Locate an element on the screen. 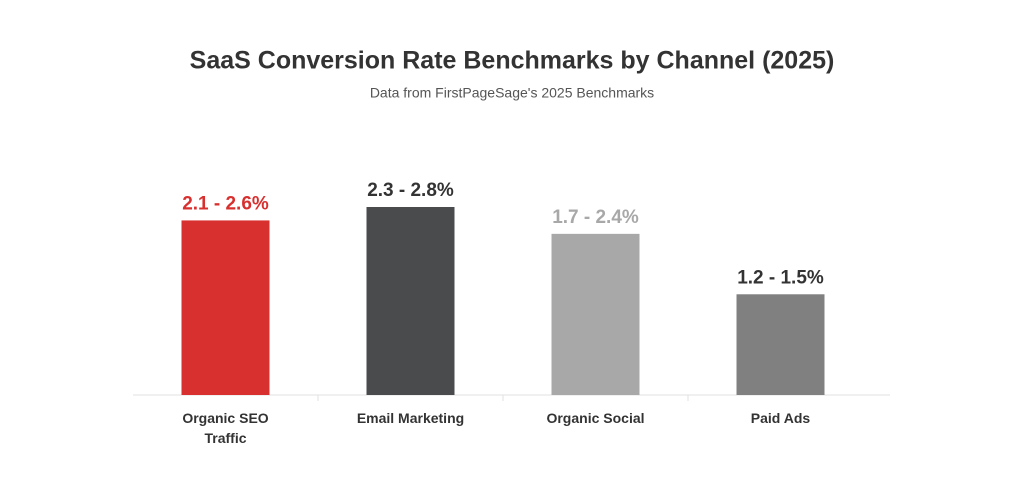 Image resolution: width=1024 pixels, height=490 pixels. x-tick-label: Organic Social is located at coordinates (595, 418).